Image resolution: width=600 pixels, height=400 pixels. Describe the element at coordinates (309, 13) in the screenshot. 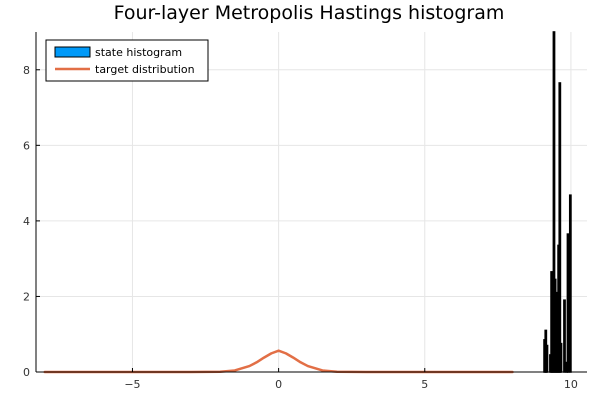

I see `chart-title: Four-layer Metropolis Hastings histogram` at that location.